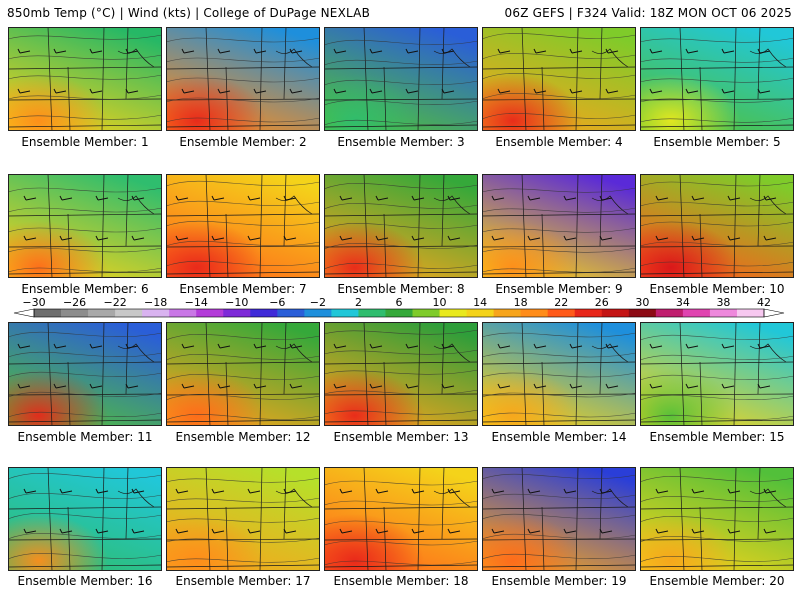  Describe the element at coordinates (243, 289) in the screenshot. I see `ensemble-member-label: Ensemble Member: 7` at that location.